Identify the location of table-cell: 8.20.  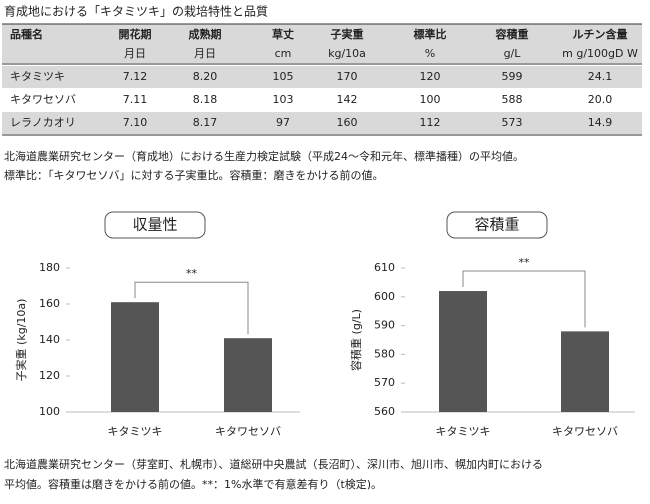
(205, 76).